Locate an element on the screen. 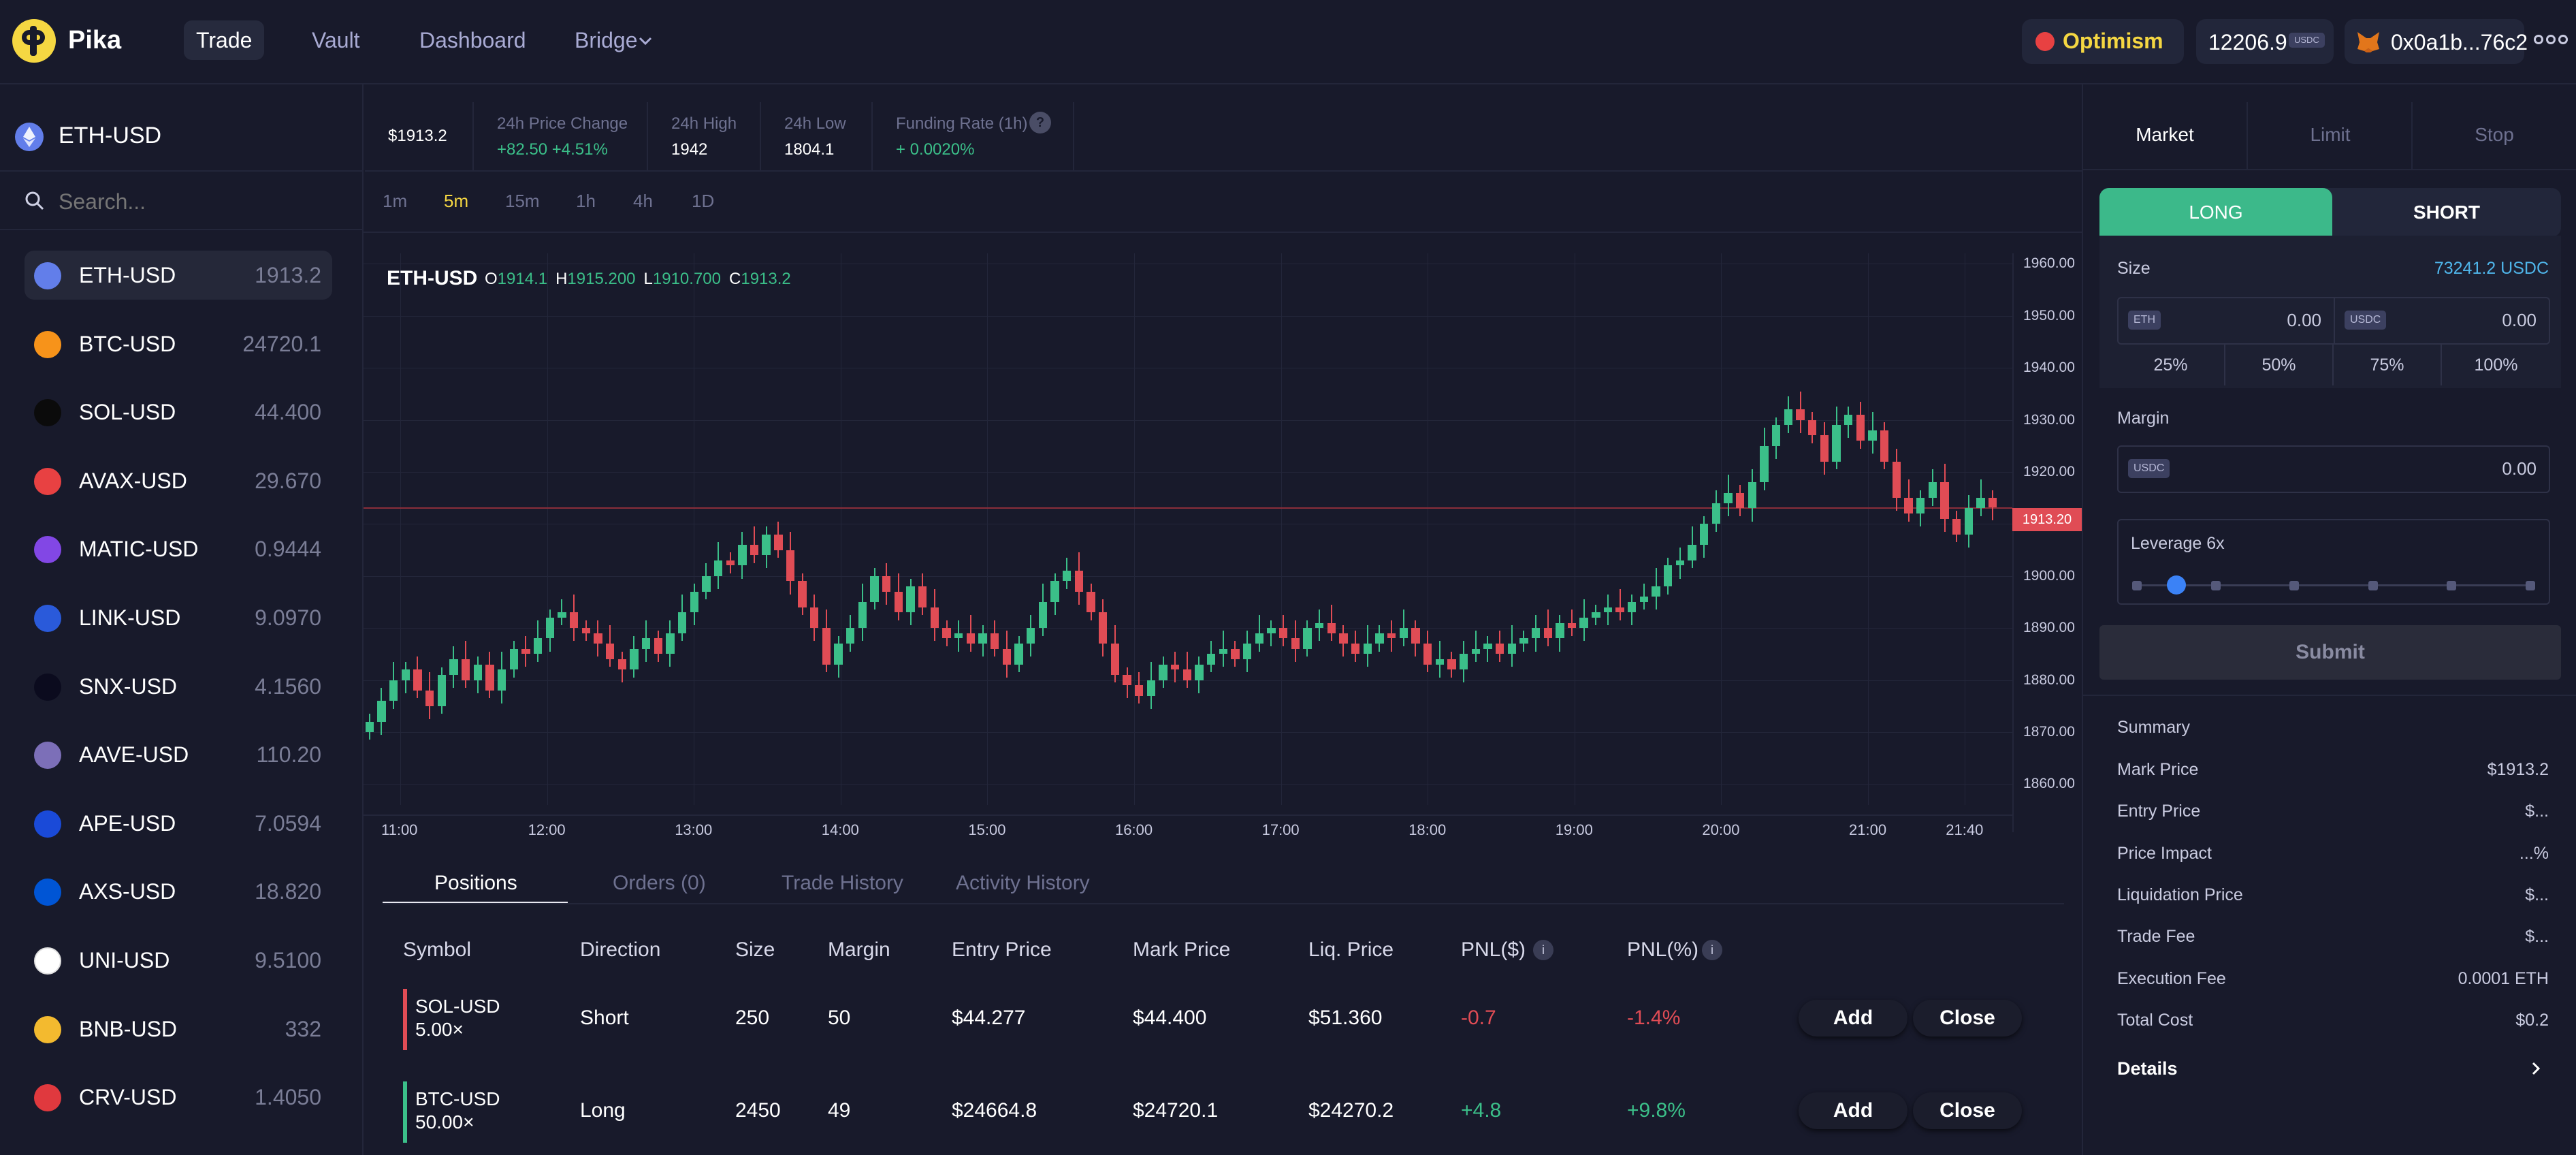  market-row: SOL-USD 44.400 is located at coordinates (179, 412).